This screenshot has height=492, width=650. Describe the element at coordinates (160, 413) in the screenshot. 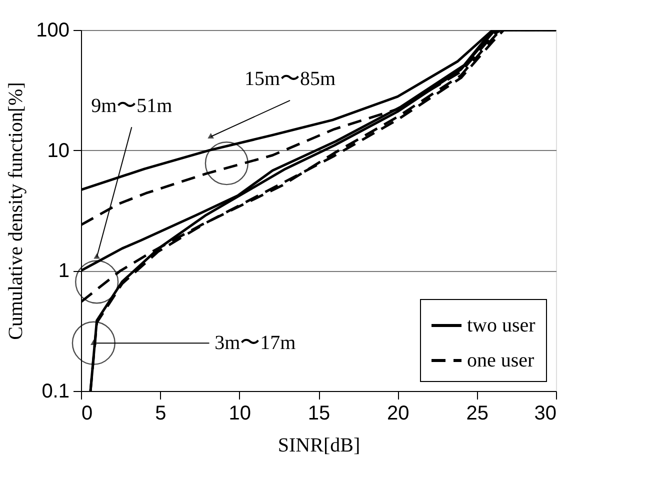

I see `x-tick-label: 5` at that location.